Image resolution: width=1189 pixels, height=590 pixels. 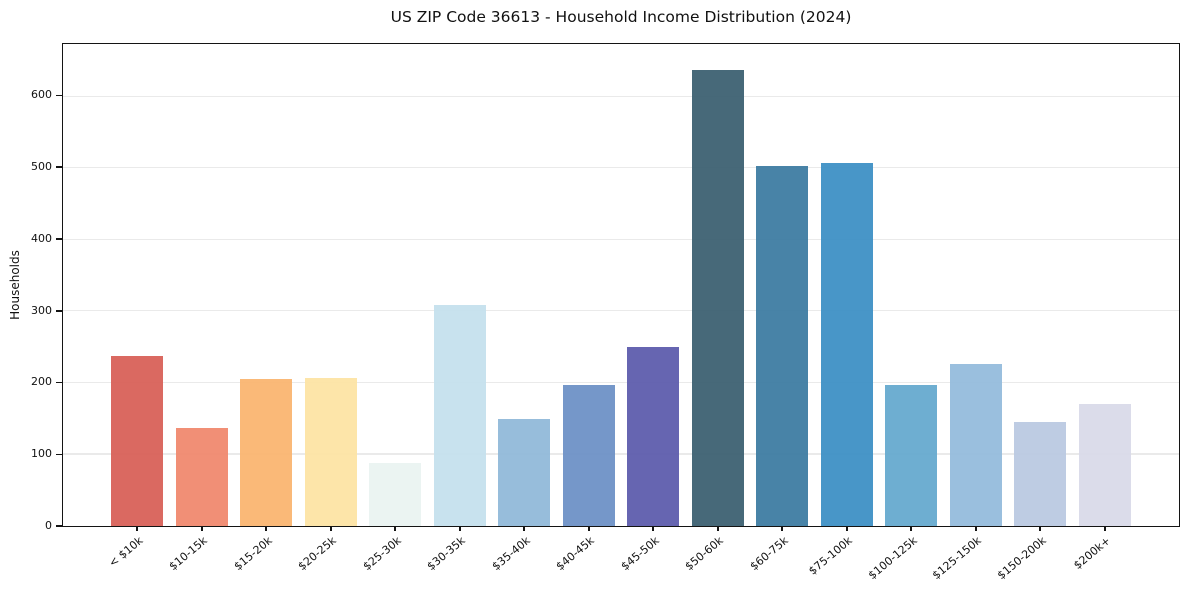 What do you see at coordinates (391, 308) in the screenshot?
I see `bar-cell-4: $25-30k` at bounding box center [391, 308].